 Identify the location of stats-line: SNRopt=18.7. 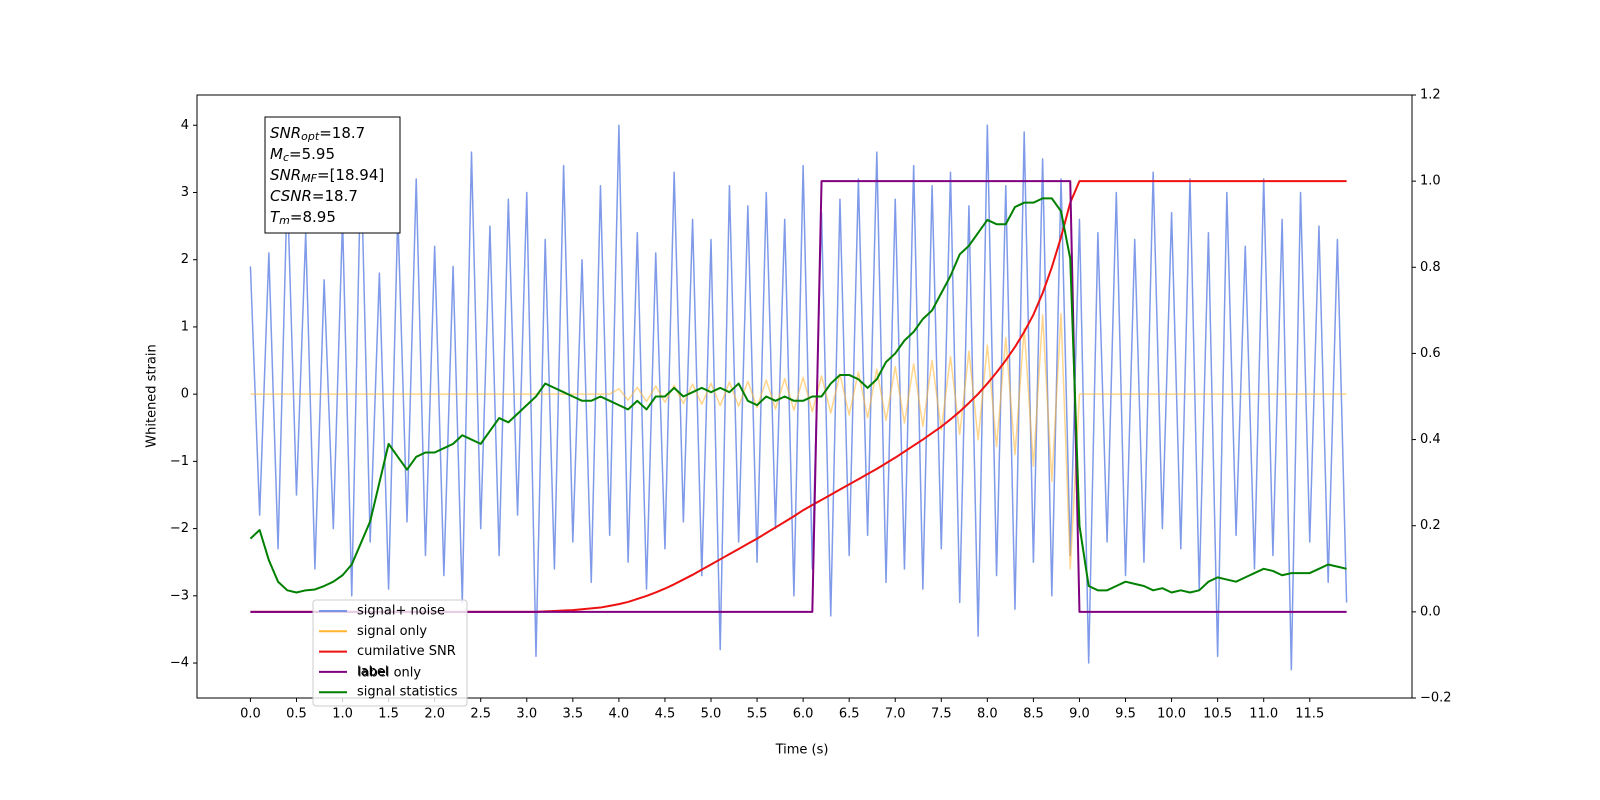
(317, 134).